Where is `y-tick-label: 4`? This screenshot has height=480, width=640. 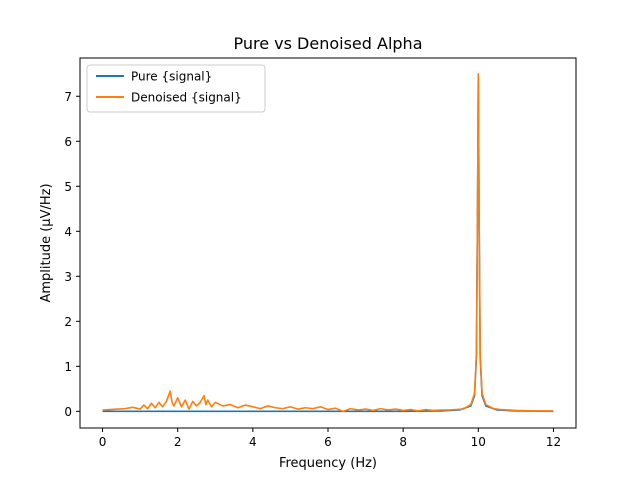 y-tick-label: 4 is located at coordinates (68, 232).